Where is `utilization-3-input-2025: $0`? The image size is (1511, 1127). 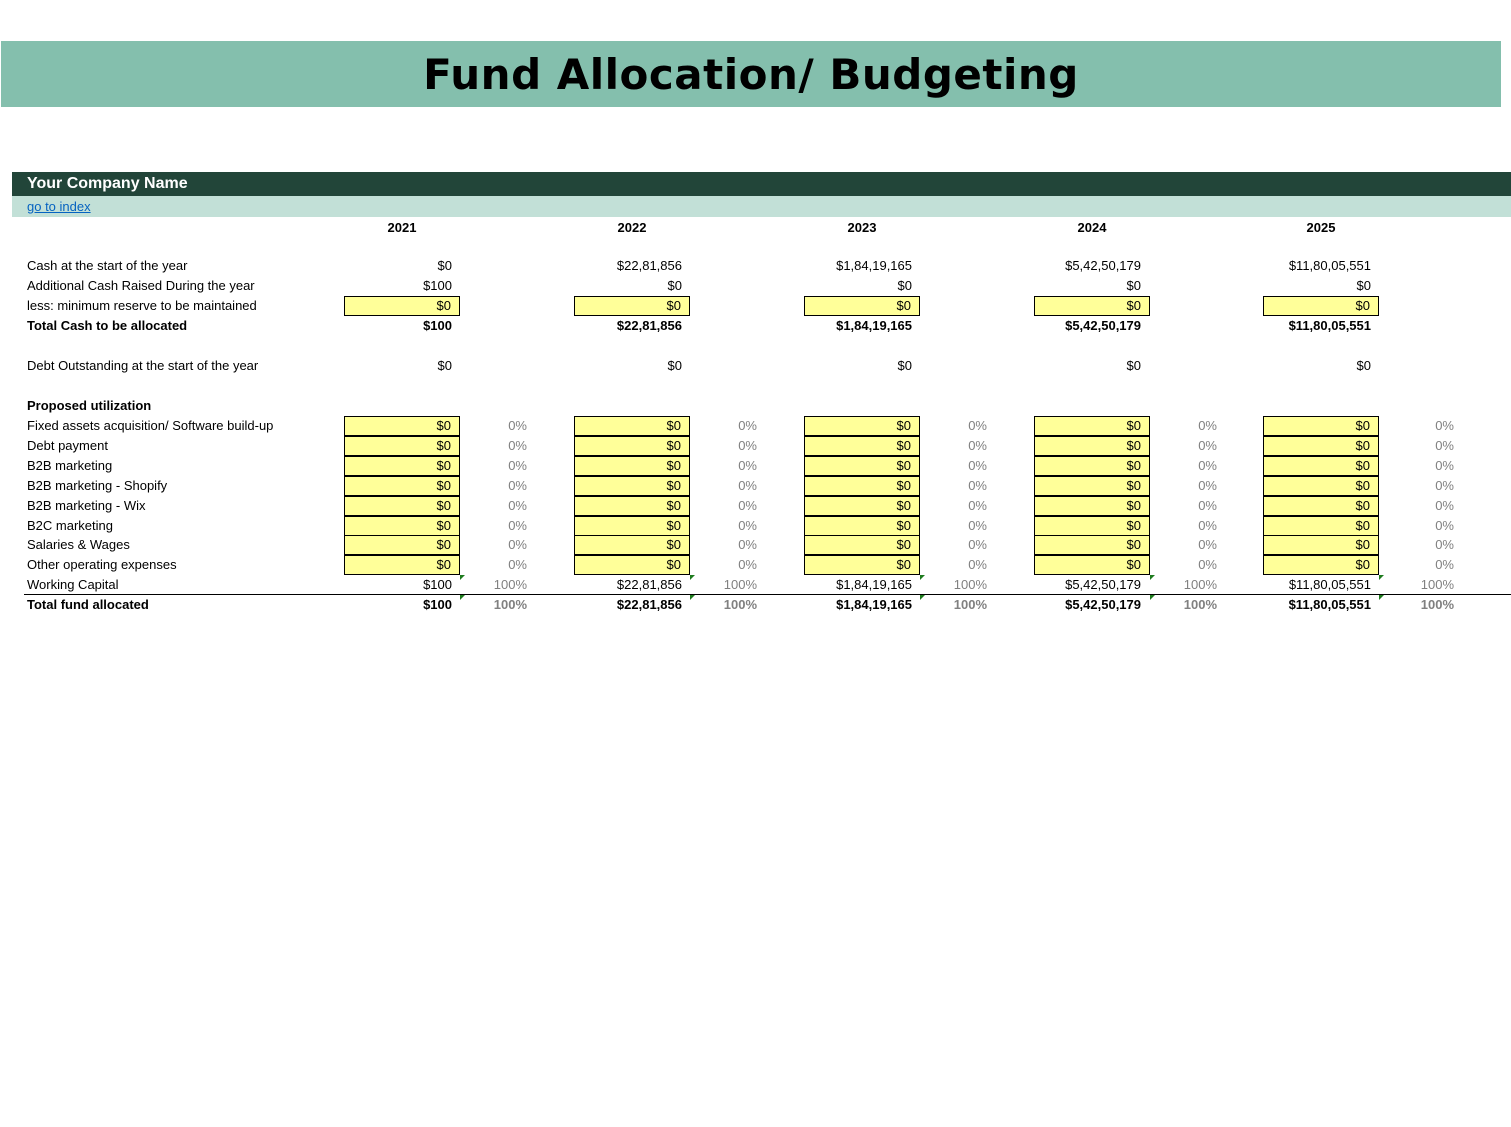 utilization-3-input-2025: $0 is located at coordinates (1321, 485).